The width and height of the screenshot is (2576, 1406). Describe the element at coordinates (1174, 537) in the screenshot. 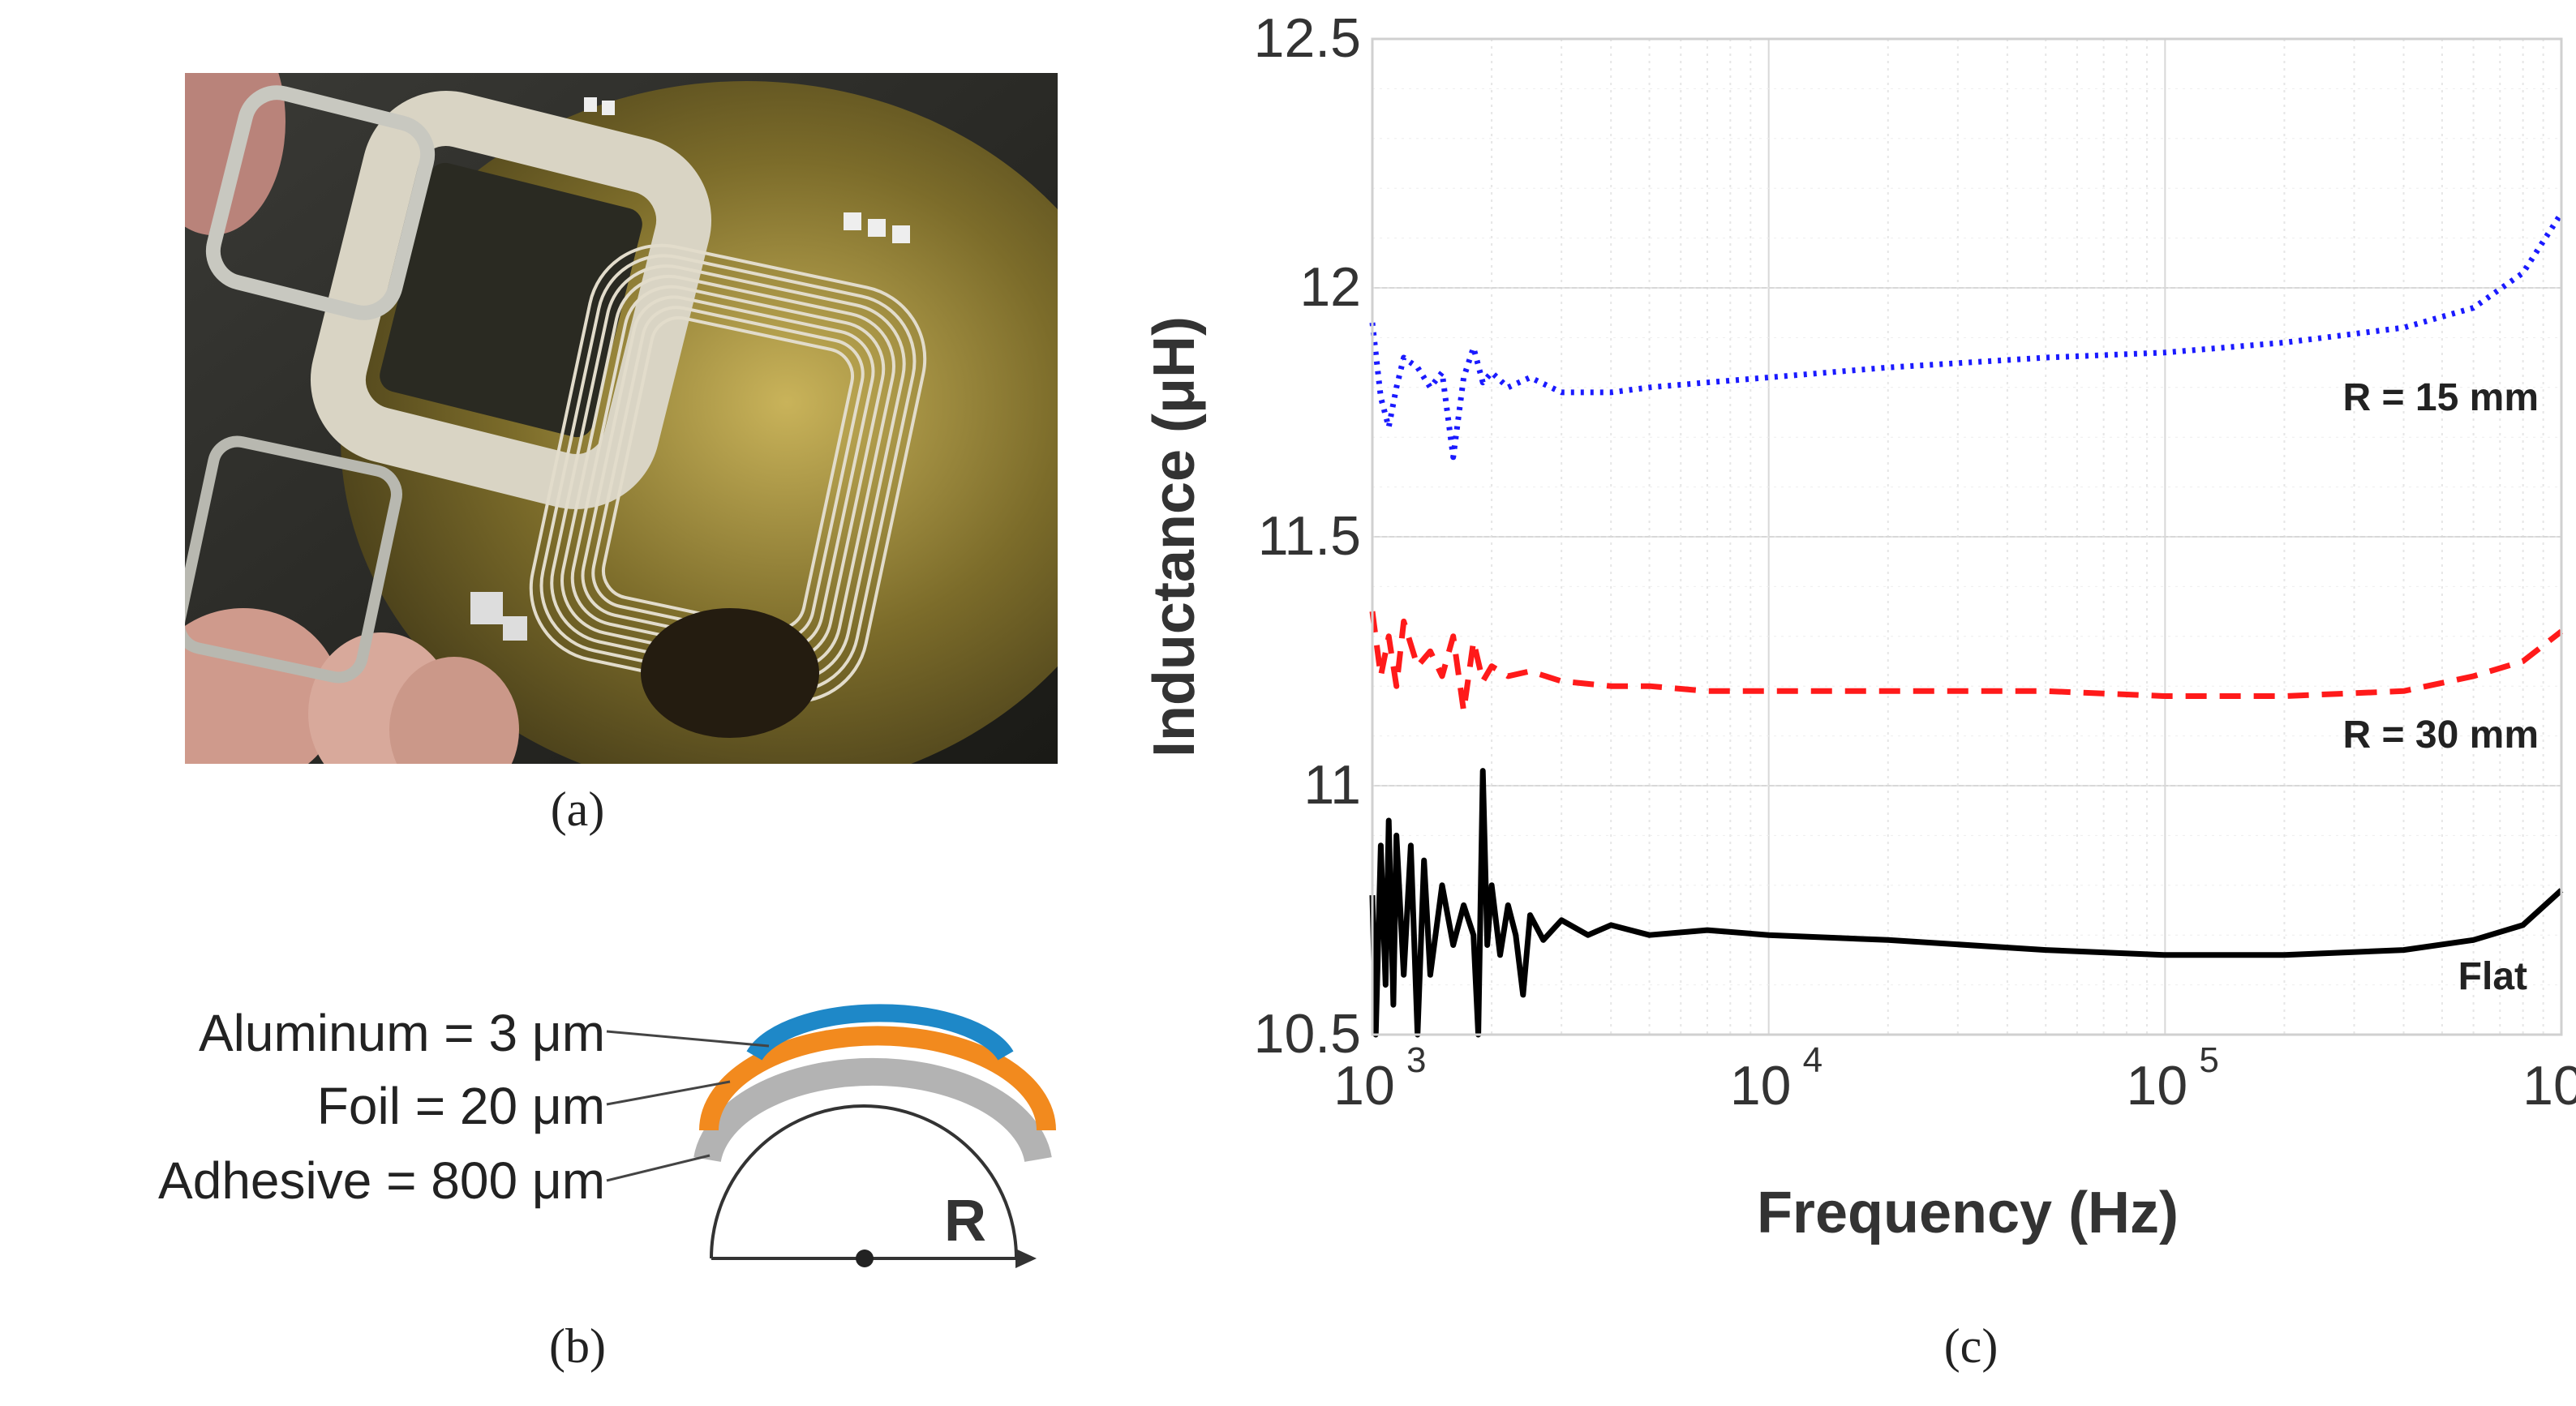

I see `y-axis-label: Inductance (μH)` at that location.